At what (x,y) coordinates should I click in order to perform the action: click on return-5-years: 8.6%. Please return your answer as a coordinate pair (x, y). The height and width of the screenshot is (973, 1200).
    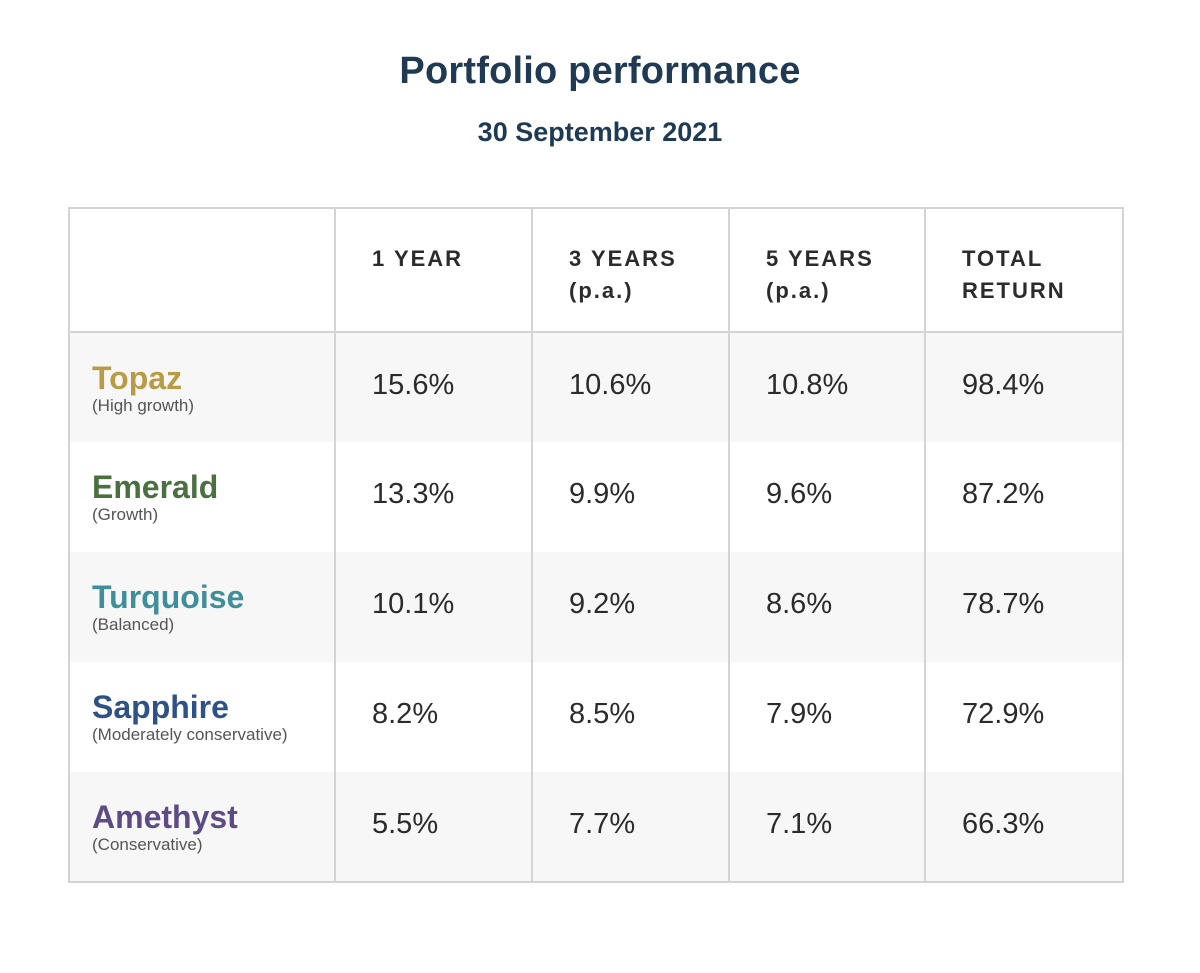
    Looking at the image, I should click on (827, 607).